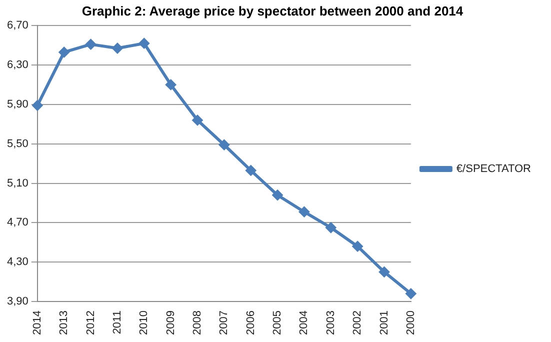  What do you see at coordinates (273, 10) in the screenshot?
I see `chart-title: Graphic 2: Average price by spectator between 2000 and 2014` at bounding box center [273, 10].